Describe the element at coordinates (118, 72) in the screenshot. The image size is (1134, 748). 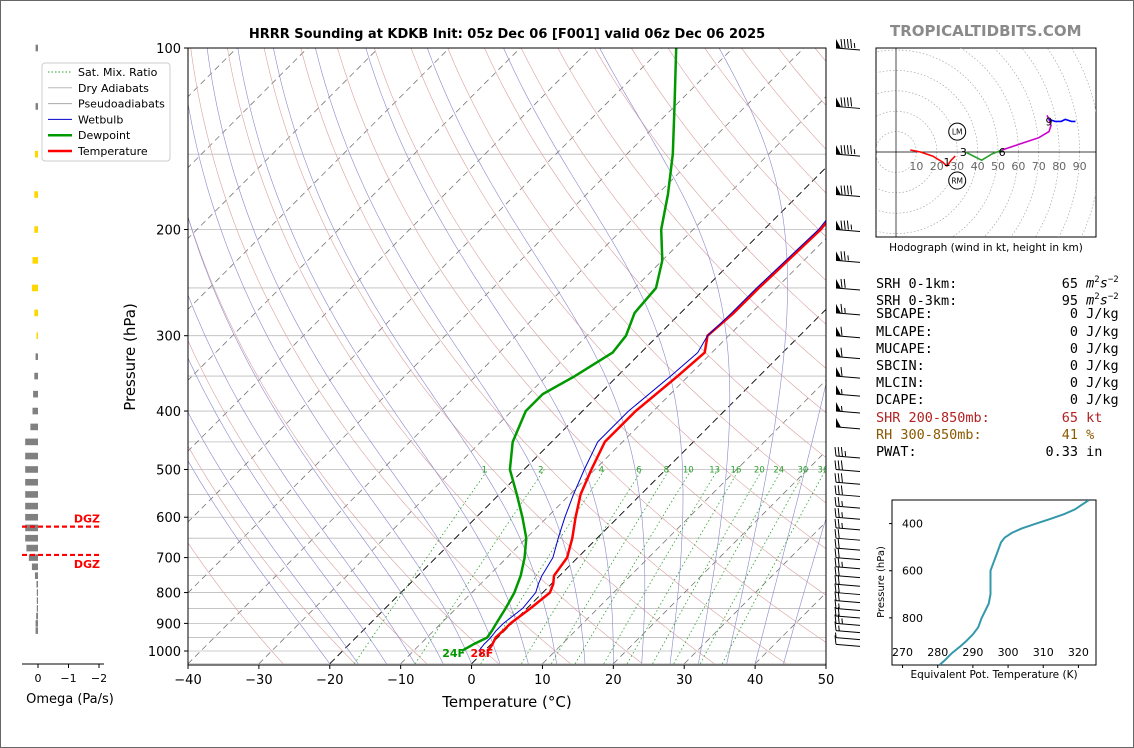
I see `legend-entry: Sat. Mix. Ratio` at that location.